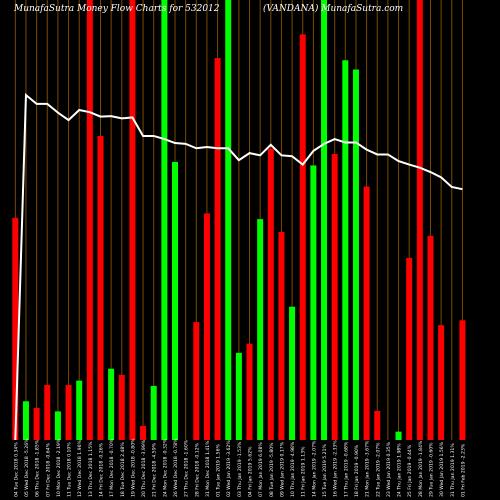  Describe the element at coordinates (355, 255) in the screenshot. I see `bar-18-tue-dec-2018` at that location.